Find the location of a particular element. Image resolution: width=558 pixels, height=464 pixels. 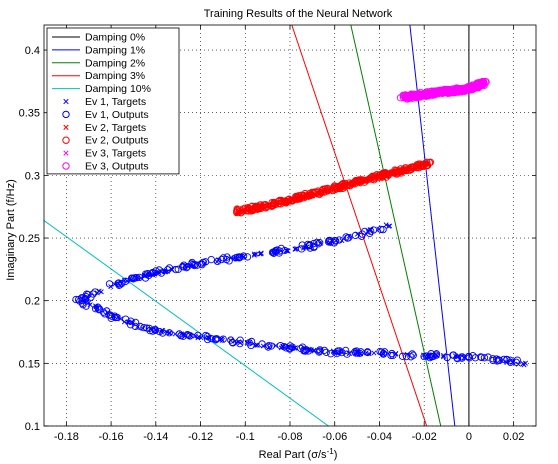

x-axis-label-superscript: -1 is located at coordinates (331, 451).